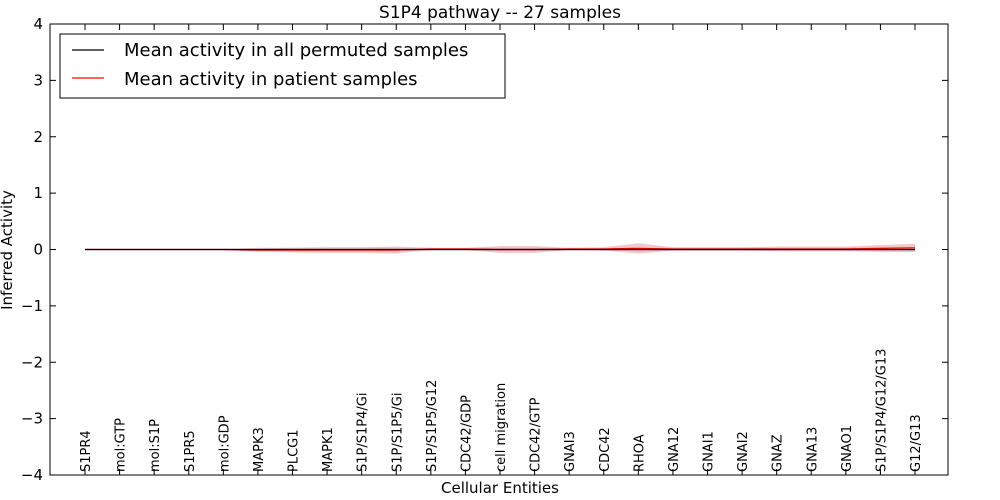  What do you see at coordinates (881, 410) in the screenshot?
I see `x-tick-label: S1P/S1P4/G12/G13` at bounding box center [881, 410].